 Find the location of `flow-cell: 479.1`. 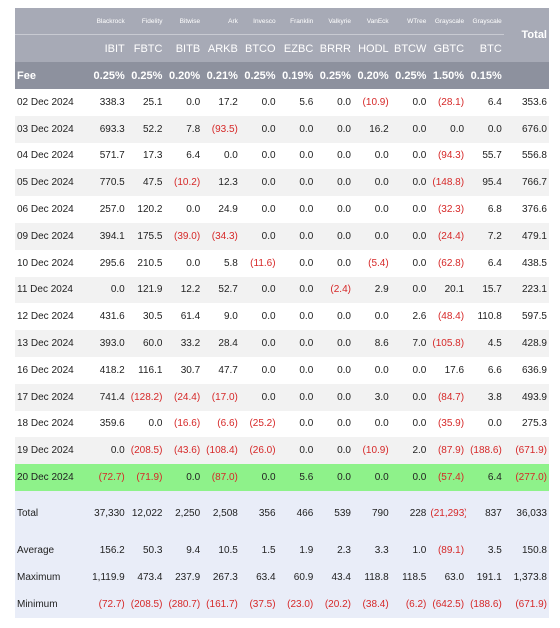

flow-cell: 479.1 is located at coordinates (526, 236).